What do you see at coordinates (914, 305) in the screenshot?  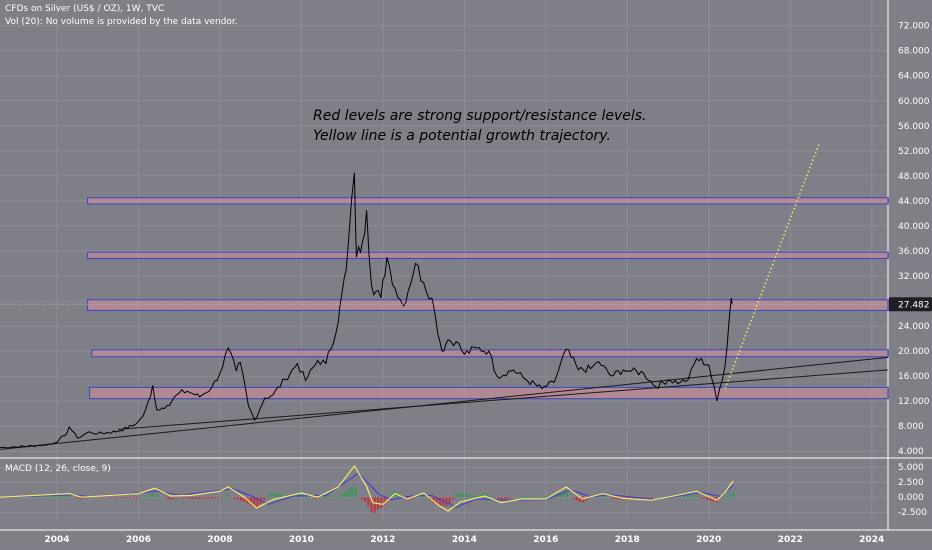 I see `last-price-label: 27.482` at bounding box center [914, 305].